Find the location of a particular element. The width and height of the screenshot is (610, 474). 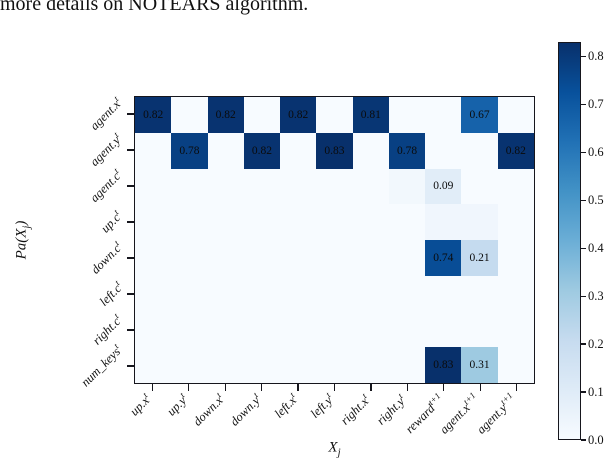

cell-value: 0.81 is located at coordinates (370, 114).